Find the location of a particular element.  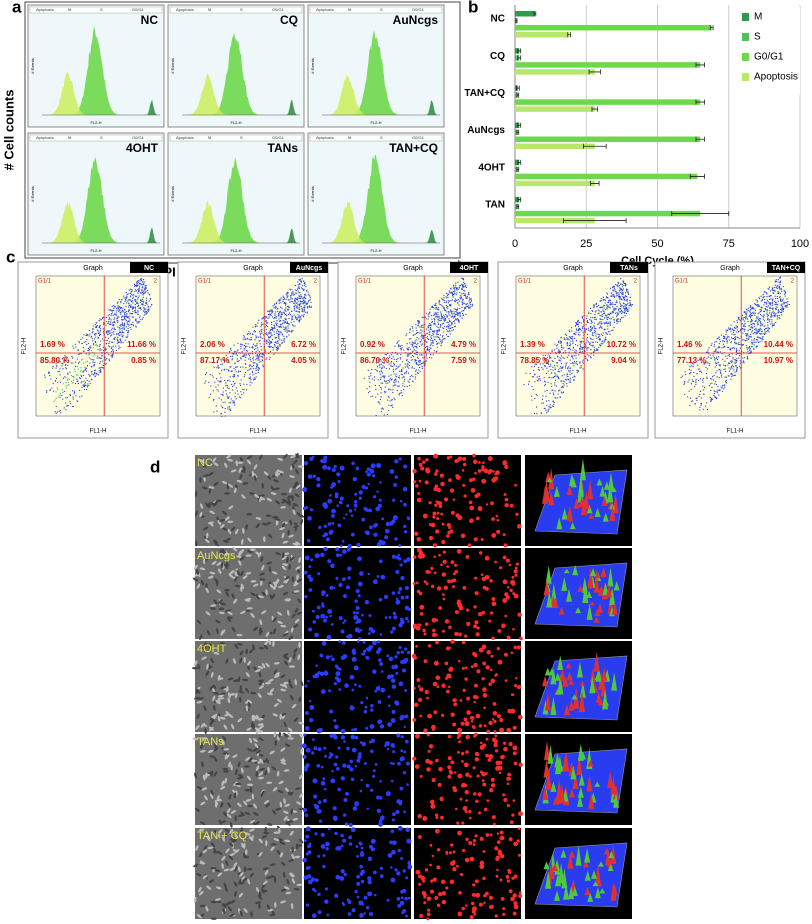

panel-label: a is located at coordinates (17, 8).